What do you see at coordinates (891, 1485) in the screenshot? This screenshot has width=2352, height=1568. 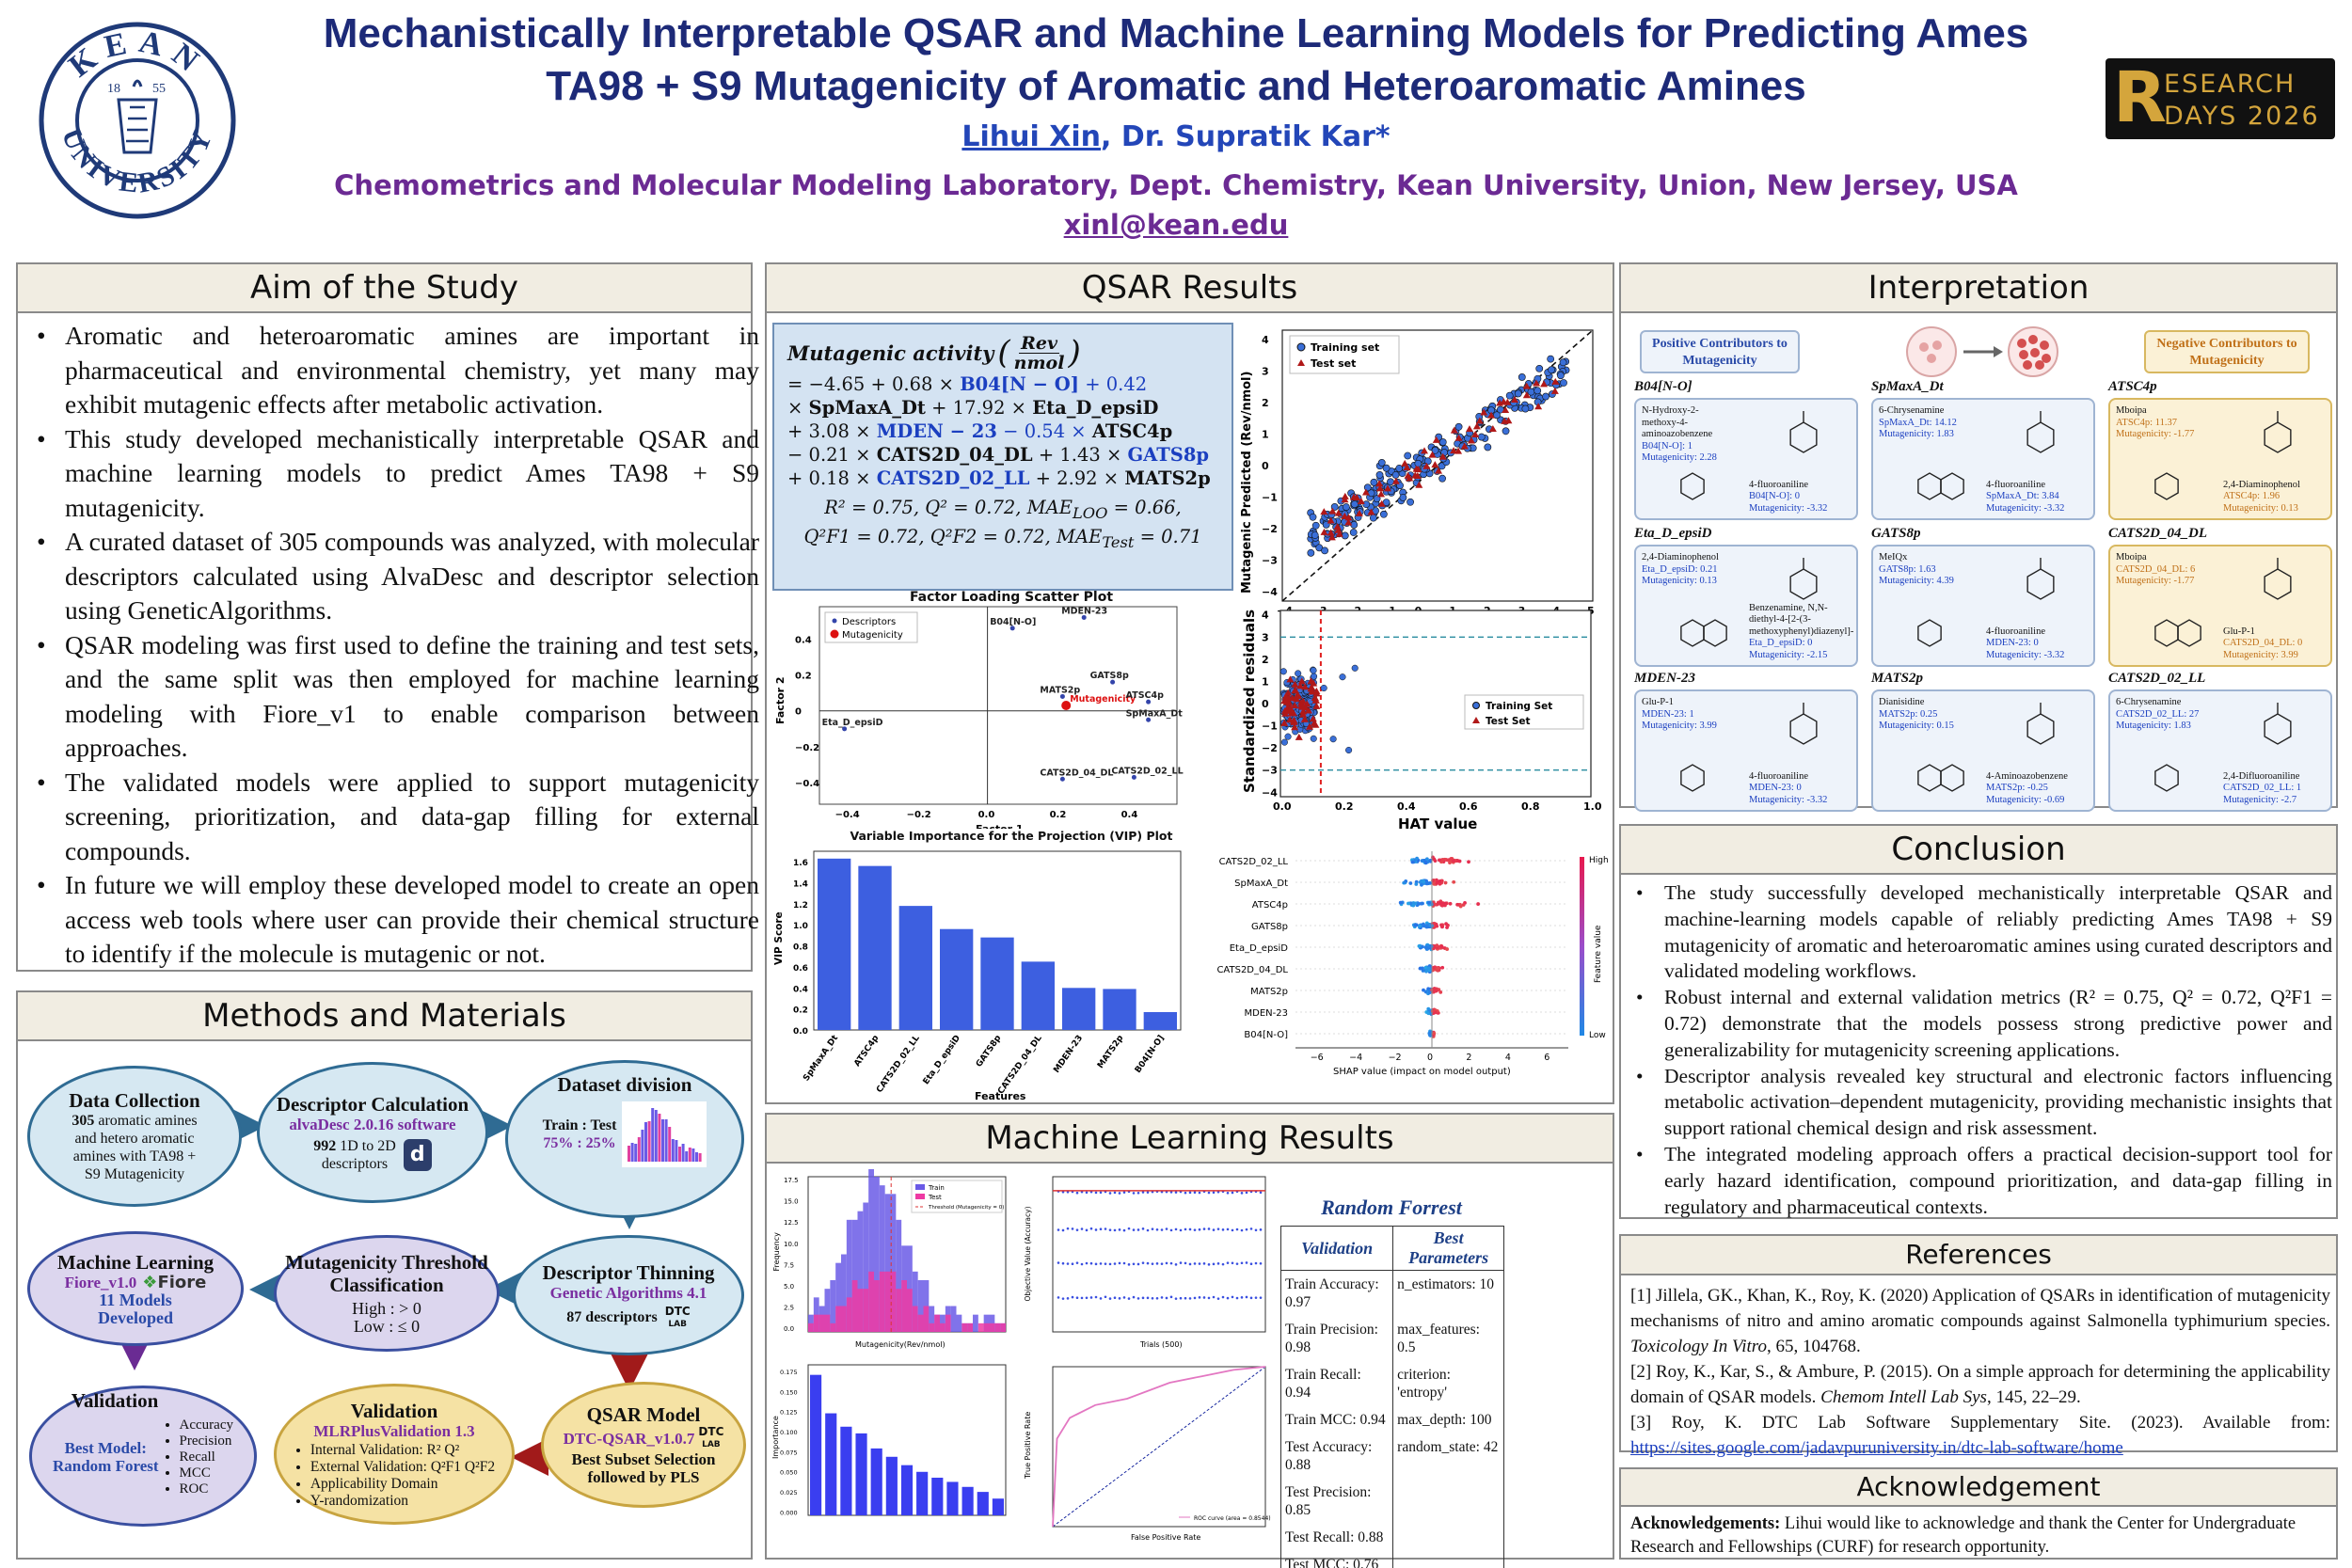 I see `importance-bar` at bounding box center [891, 1485].